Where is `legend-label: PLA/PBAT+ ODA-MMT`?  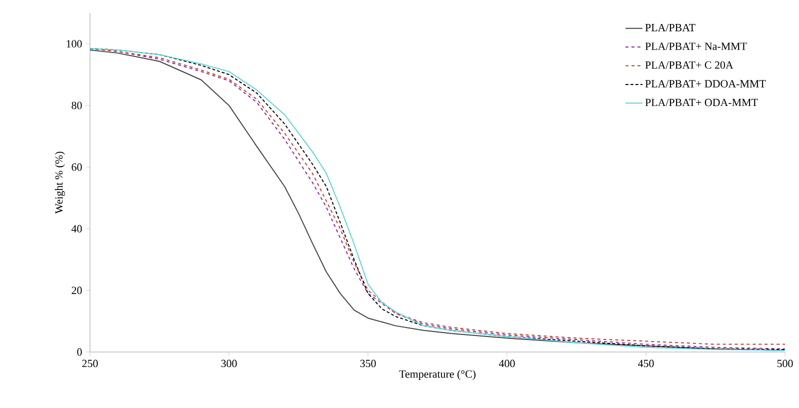 legend-label: PLA/PBAT+ ODA-MMT is located at coordinates (701, 102).